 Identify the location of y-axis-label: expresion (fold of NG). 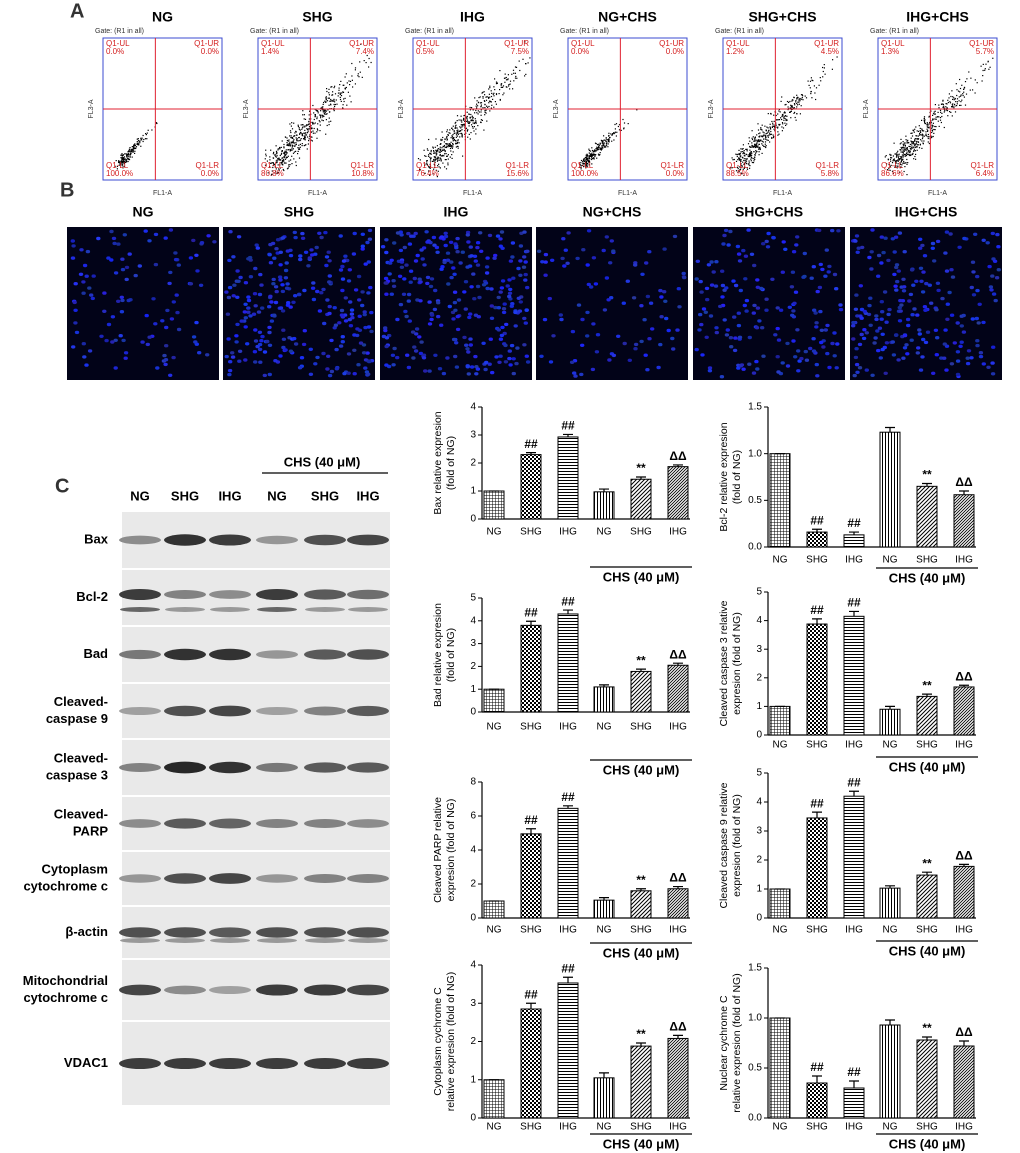
(737, 845).